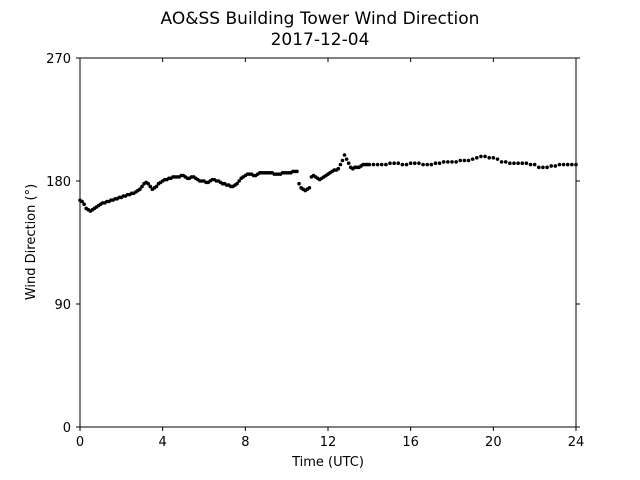  I want to click on x-axis-label: Time (UTC), so click(327, 462).